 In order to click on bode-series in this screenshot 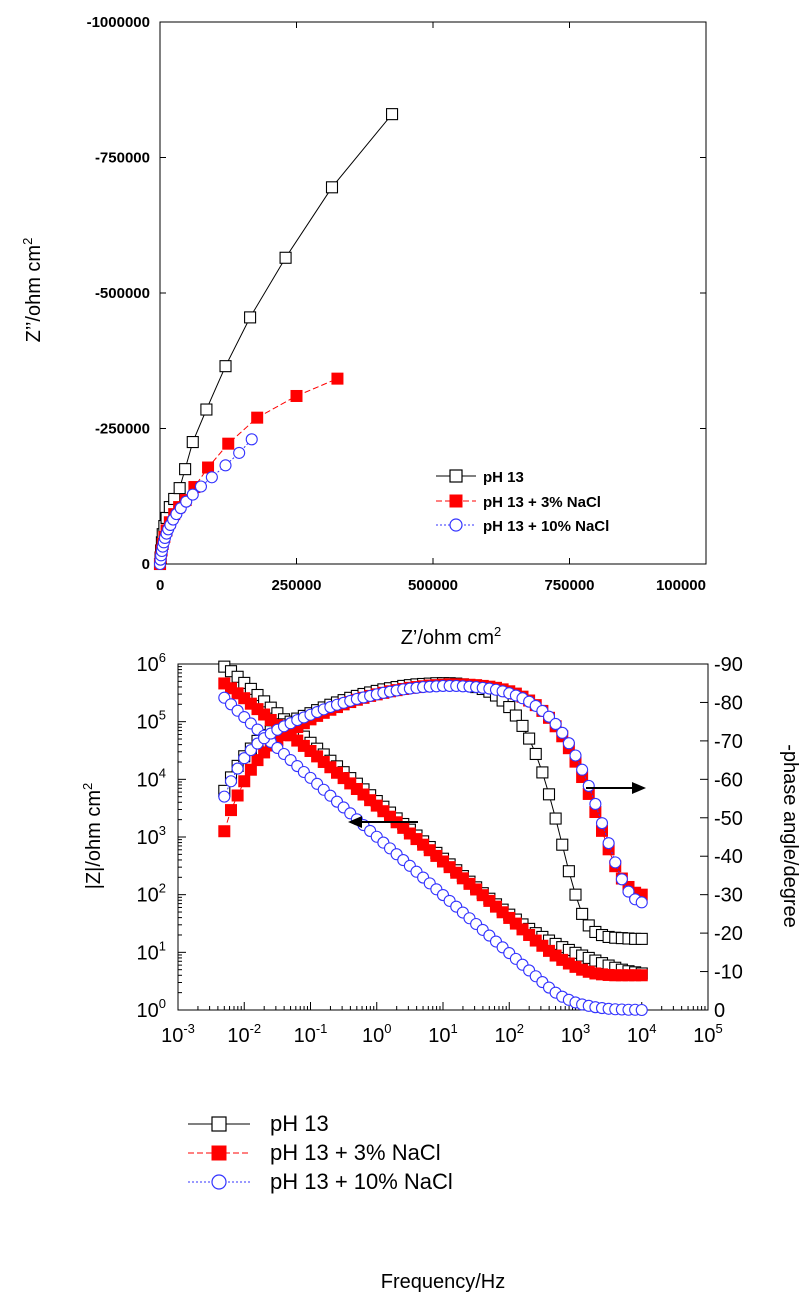, I will do `click(433, 838)`.